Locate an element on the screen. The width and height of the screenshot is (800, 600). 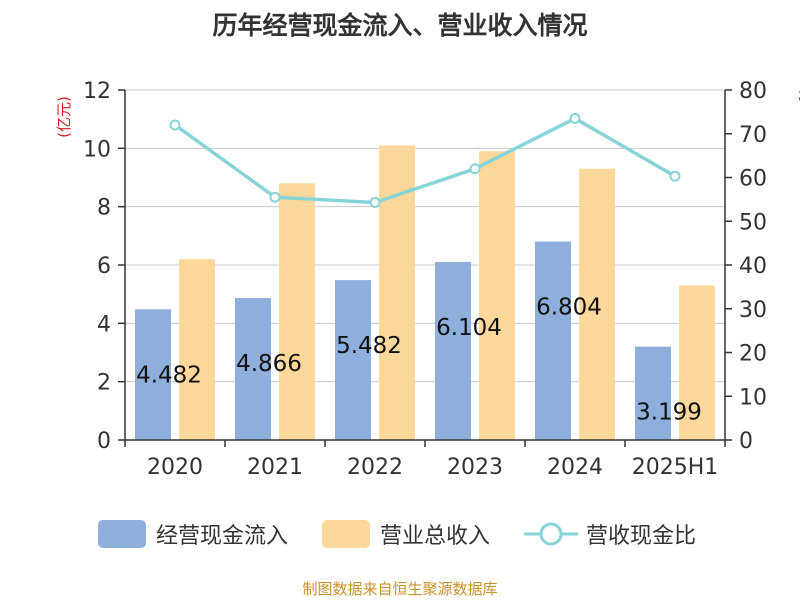
y-left-tick-label: 6 is located at coordinates (104, 266).